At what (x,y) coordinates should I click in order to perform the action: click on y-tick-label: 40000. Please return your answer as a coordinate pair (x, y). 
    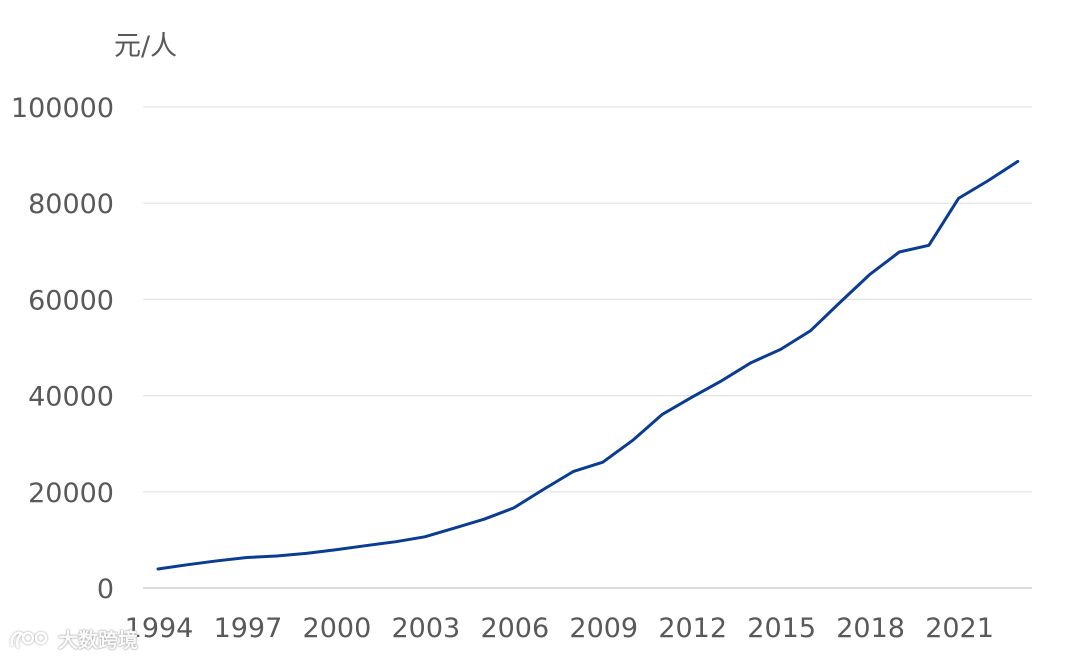
    Looking at the image, I should click on (71, 397).